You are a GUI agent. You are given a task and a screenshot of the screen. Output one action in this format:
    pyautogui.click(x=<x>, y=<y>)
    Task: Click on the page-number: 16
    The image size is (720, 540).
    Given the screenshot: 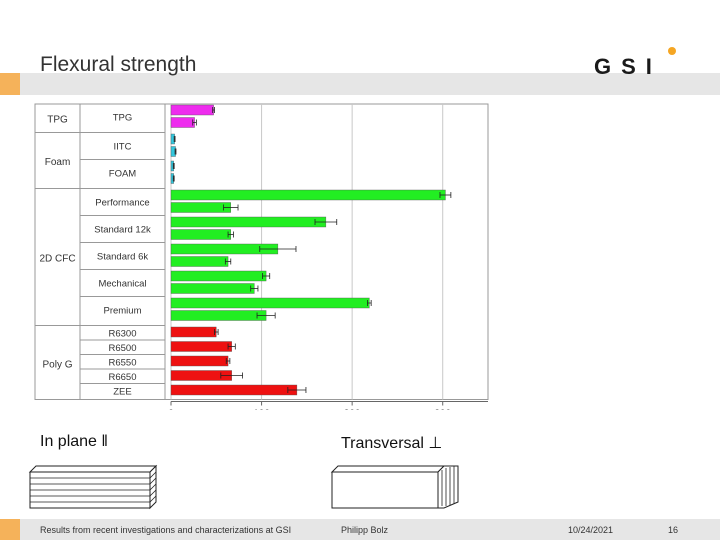 What is the action you would take?
    pyautogui.click(x=673, y=530)
    